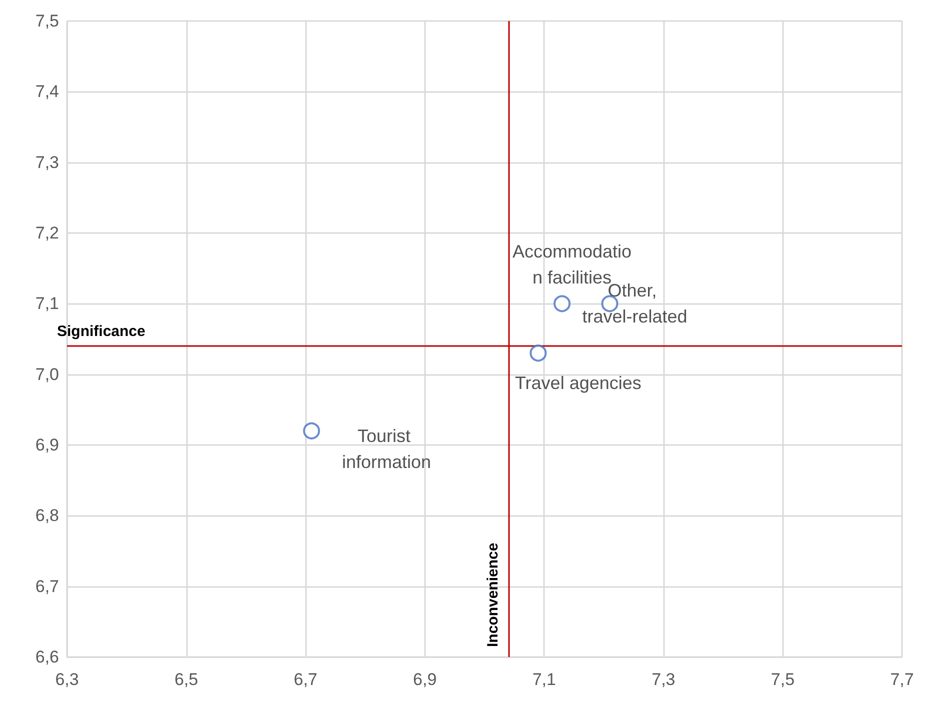 Image resolution: width=928 pixels, height=722 pixels. Describe the element at coordinates (387, 449) in the screenshot. I see `annotation: Tourist information` at that location.